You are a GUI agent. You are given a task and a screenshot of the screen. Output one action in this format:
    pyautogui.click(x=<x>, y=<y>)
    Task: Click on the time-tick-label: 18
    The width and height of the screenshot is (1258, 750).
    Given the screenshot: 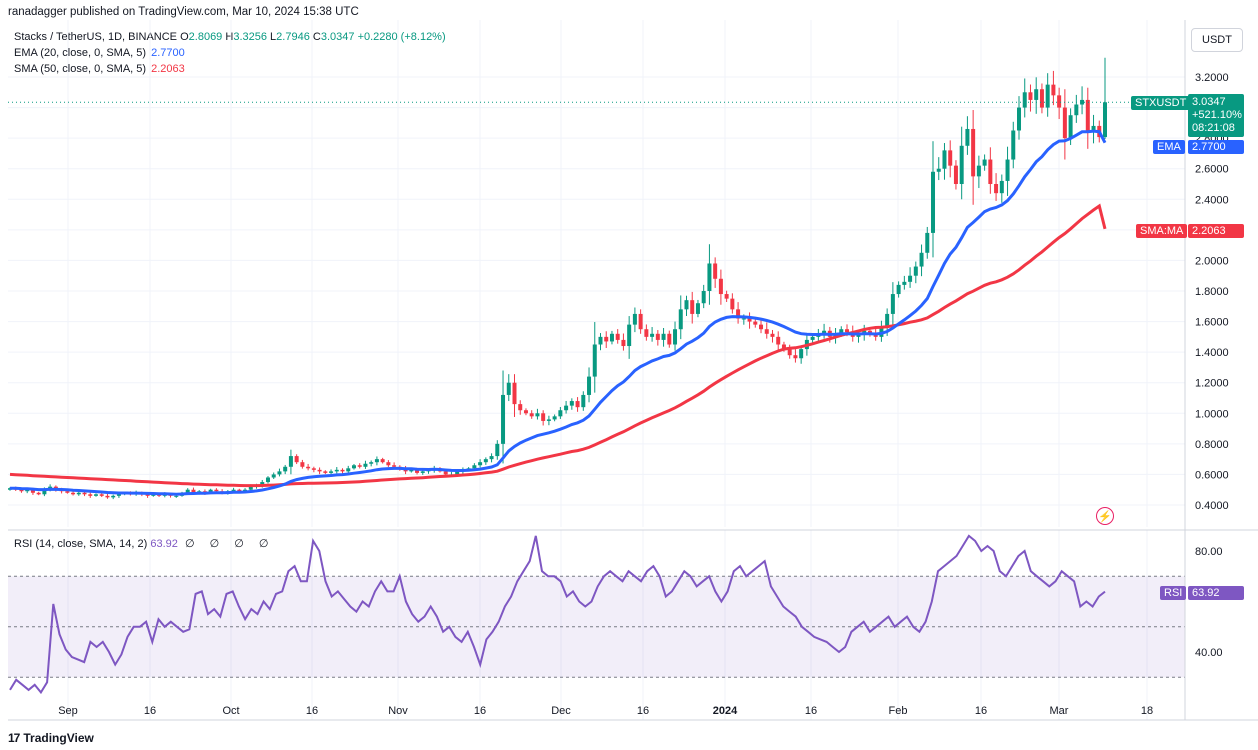 What is the action you would take?
    pyautogui.click(x=1147, y=711)
    